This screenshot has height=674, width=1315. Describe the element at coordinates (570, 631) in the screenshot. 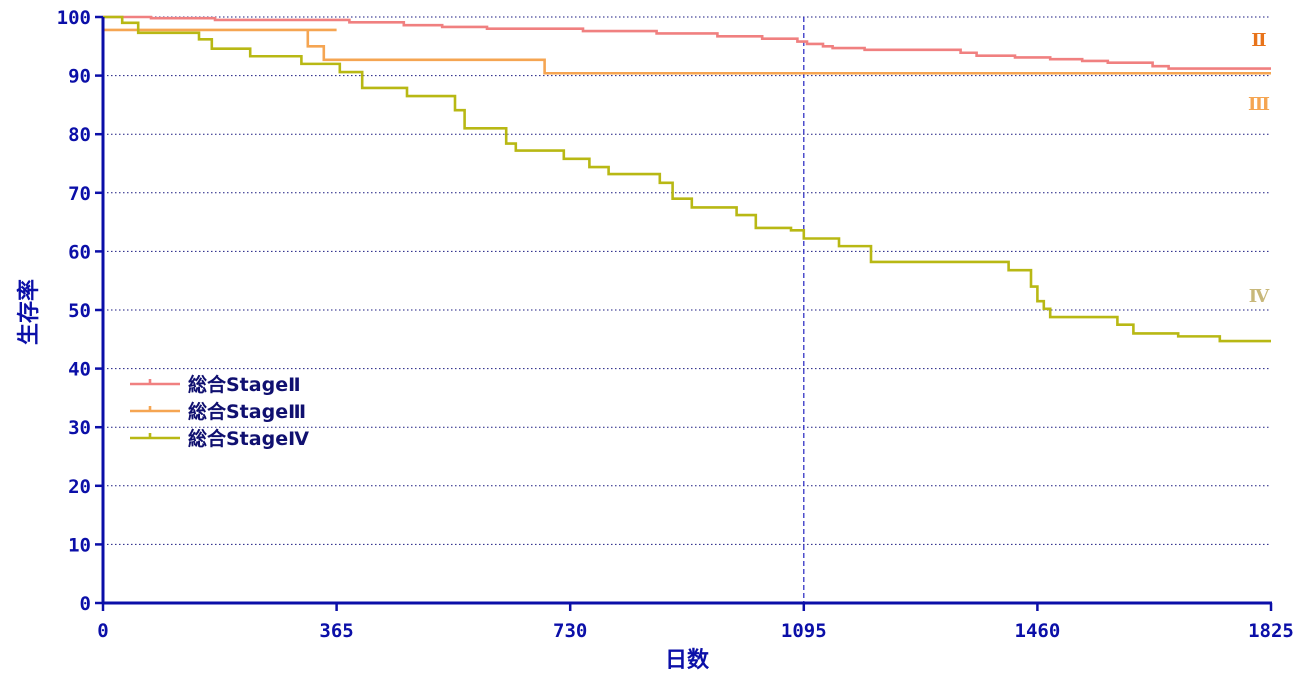

I see `x-tick-label-730: 730` at that location.